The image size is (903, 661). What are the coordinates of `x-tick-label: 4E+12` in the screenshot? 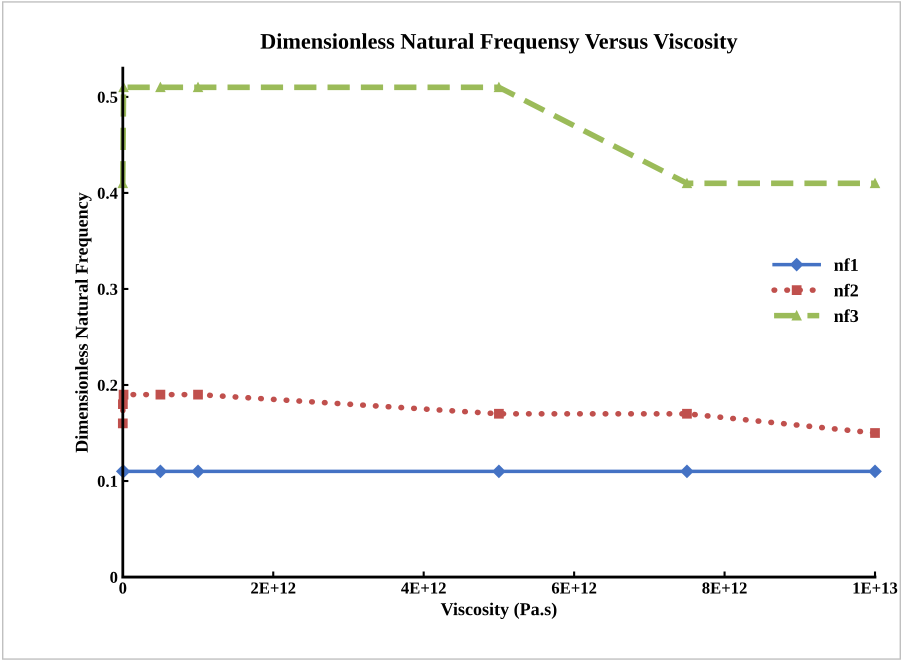 It's located at (423, 588).